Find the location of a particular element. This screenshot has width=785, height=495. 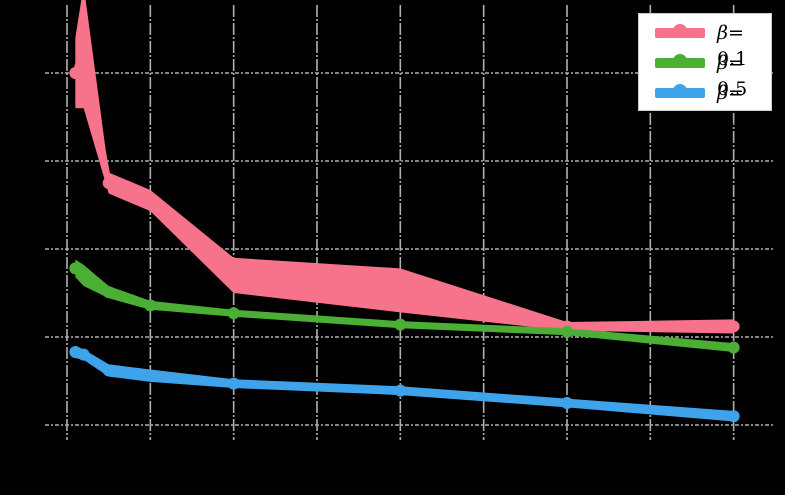

legend-item-beta-1.0: β= 1.0 is located at coordinates (705, 105).